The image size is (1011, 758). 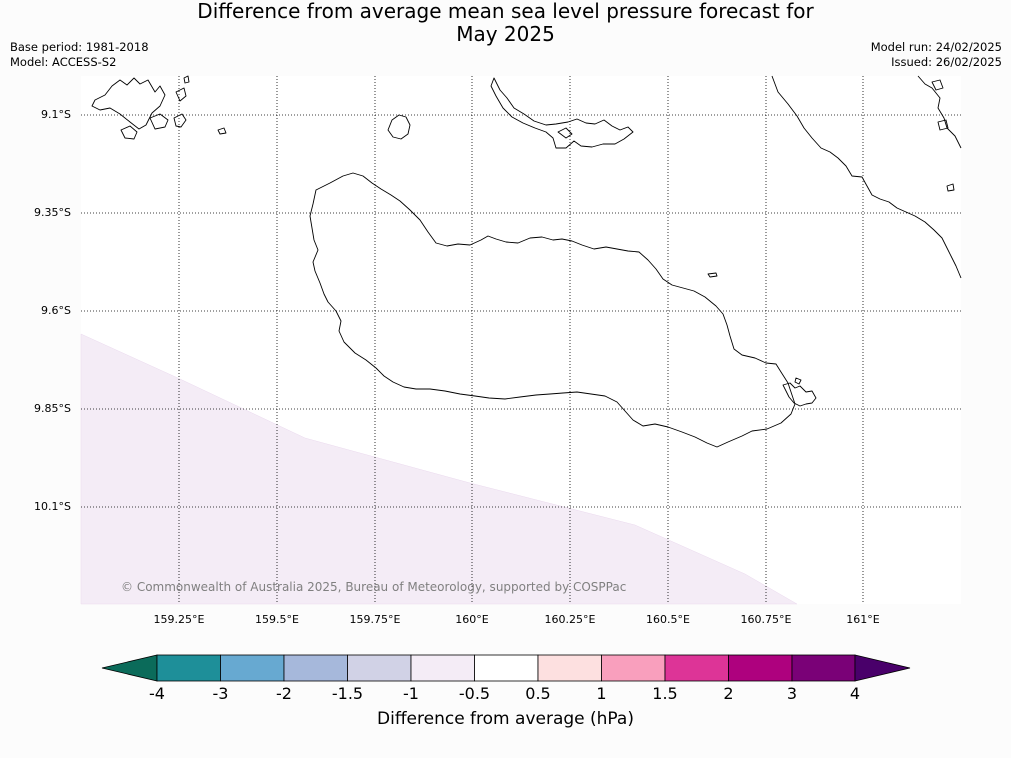 I want to click on marau-islets, so click(x=799, y=394).